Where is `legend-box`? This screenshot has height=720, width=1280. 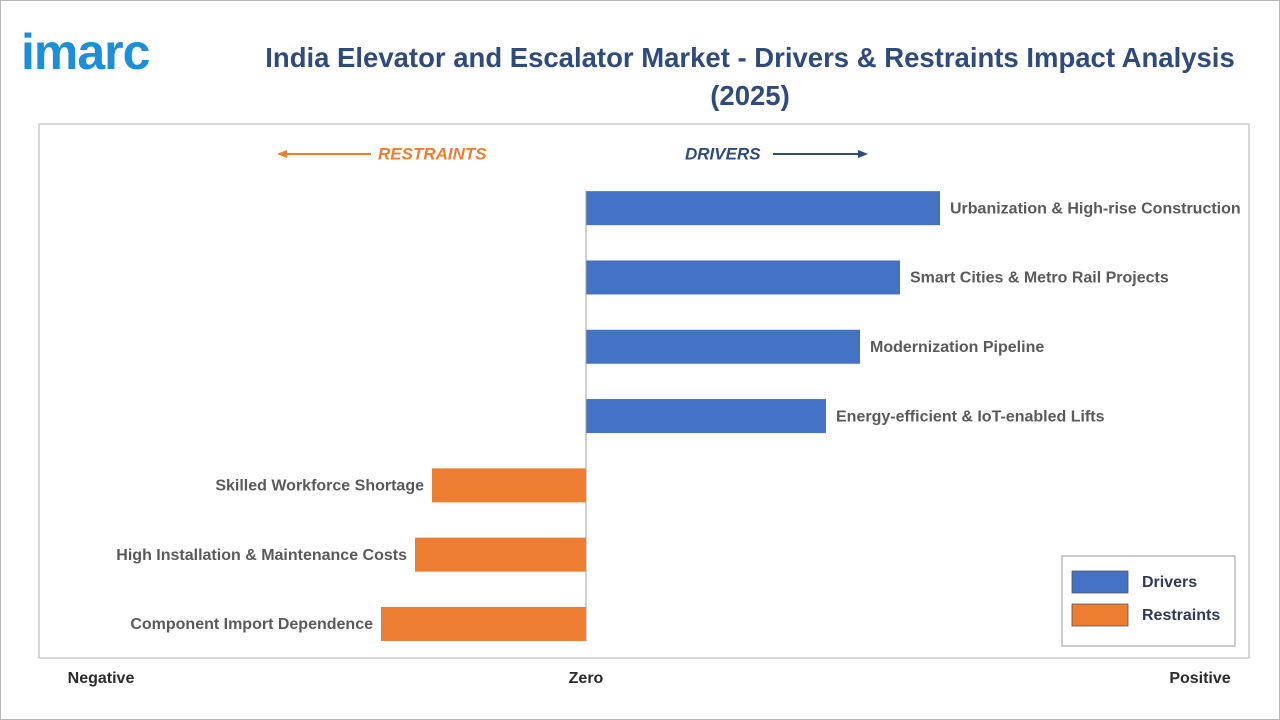 legend-box is located at coordinates (1148, 601).